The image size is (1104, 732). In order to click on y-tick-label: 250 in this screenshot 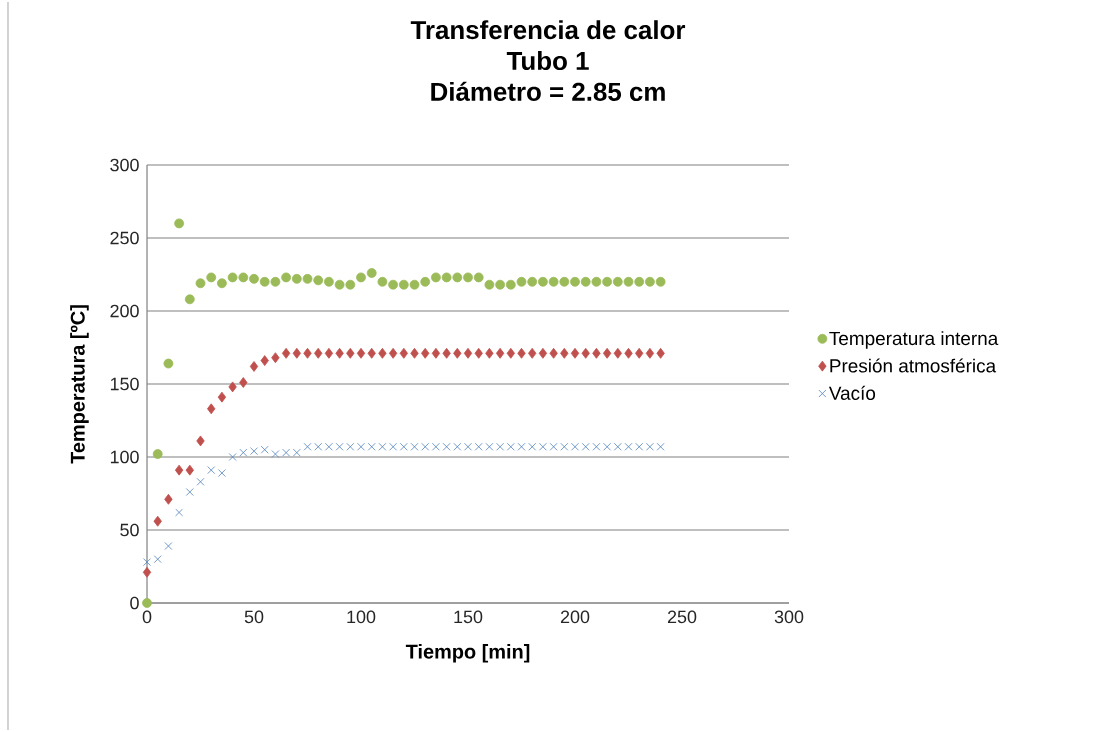, I will do `click(124, 238)`.